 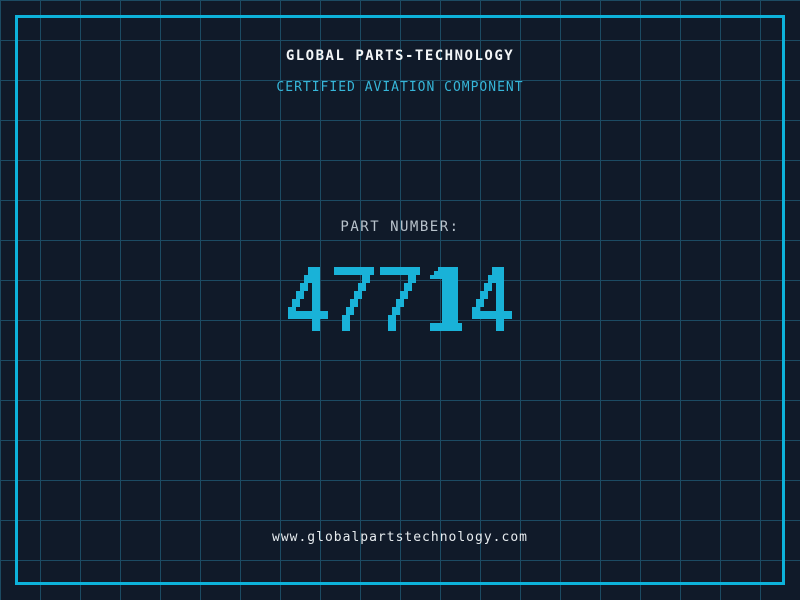 I want to click on company-title: GLOBAL PARTS-TECHNOLOGY, so click(x=400, y=56).